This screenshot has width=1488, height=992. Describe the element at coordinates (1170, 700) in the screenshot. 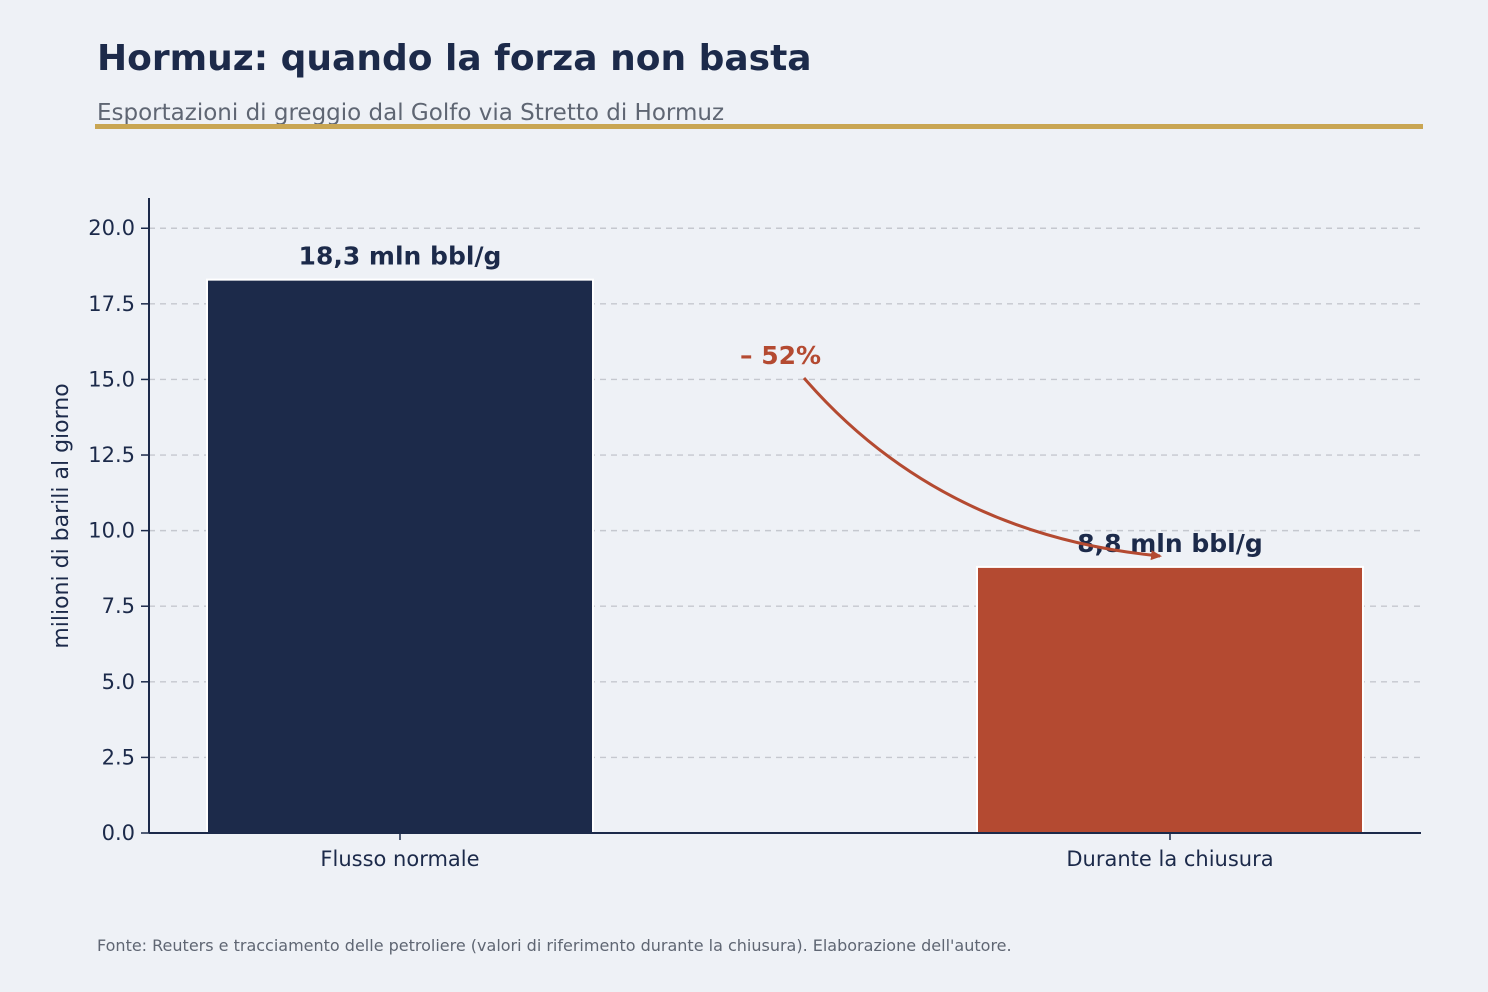

I see `bar-durante-la-chiusura` at that location.